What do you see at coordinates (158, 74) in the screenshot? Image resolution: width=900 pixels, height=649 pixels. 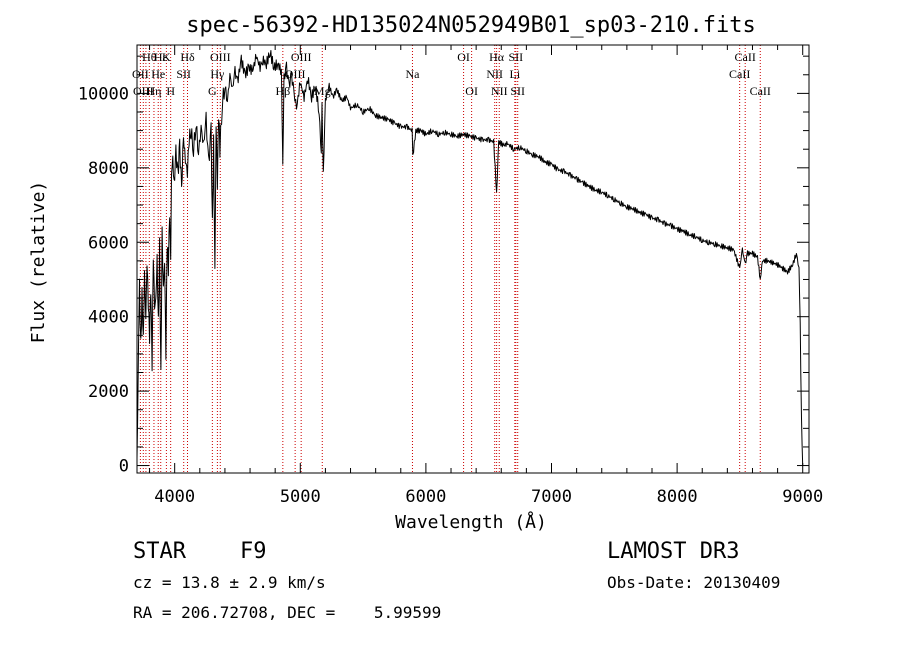 I see `spectral-line-label: He` at bounding box center [158, 74].